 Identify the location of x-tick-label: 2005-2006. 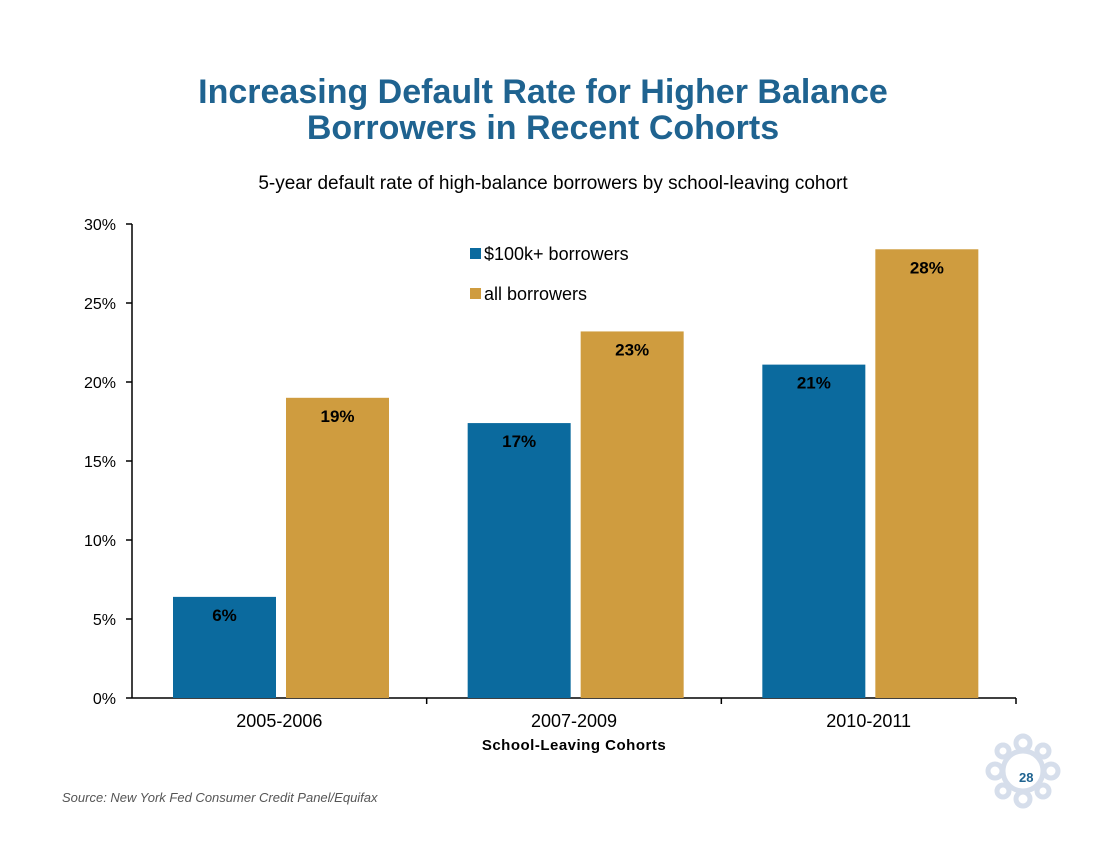
(279, 721).